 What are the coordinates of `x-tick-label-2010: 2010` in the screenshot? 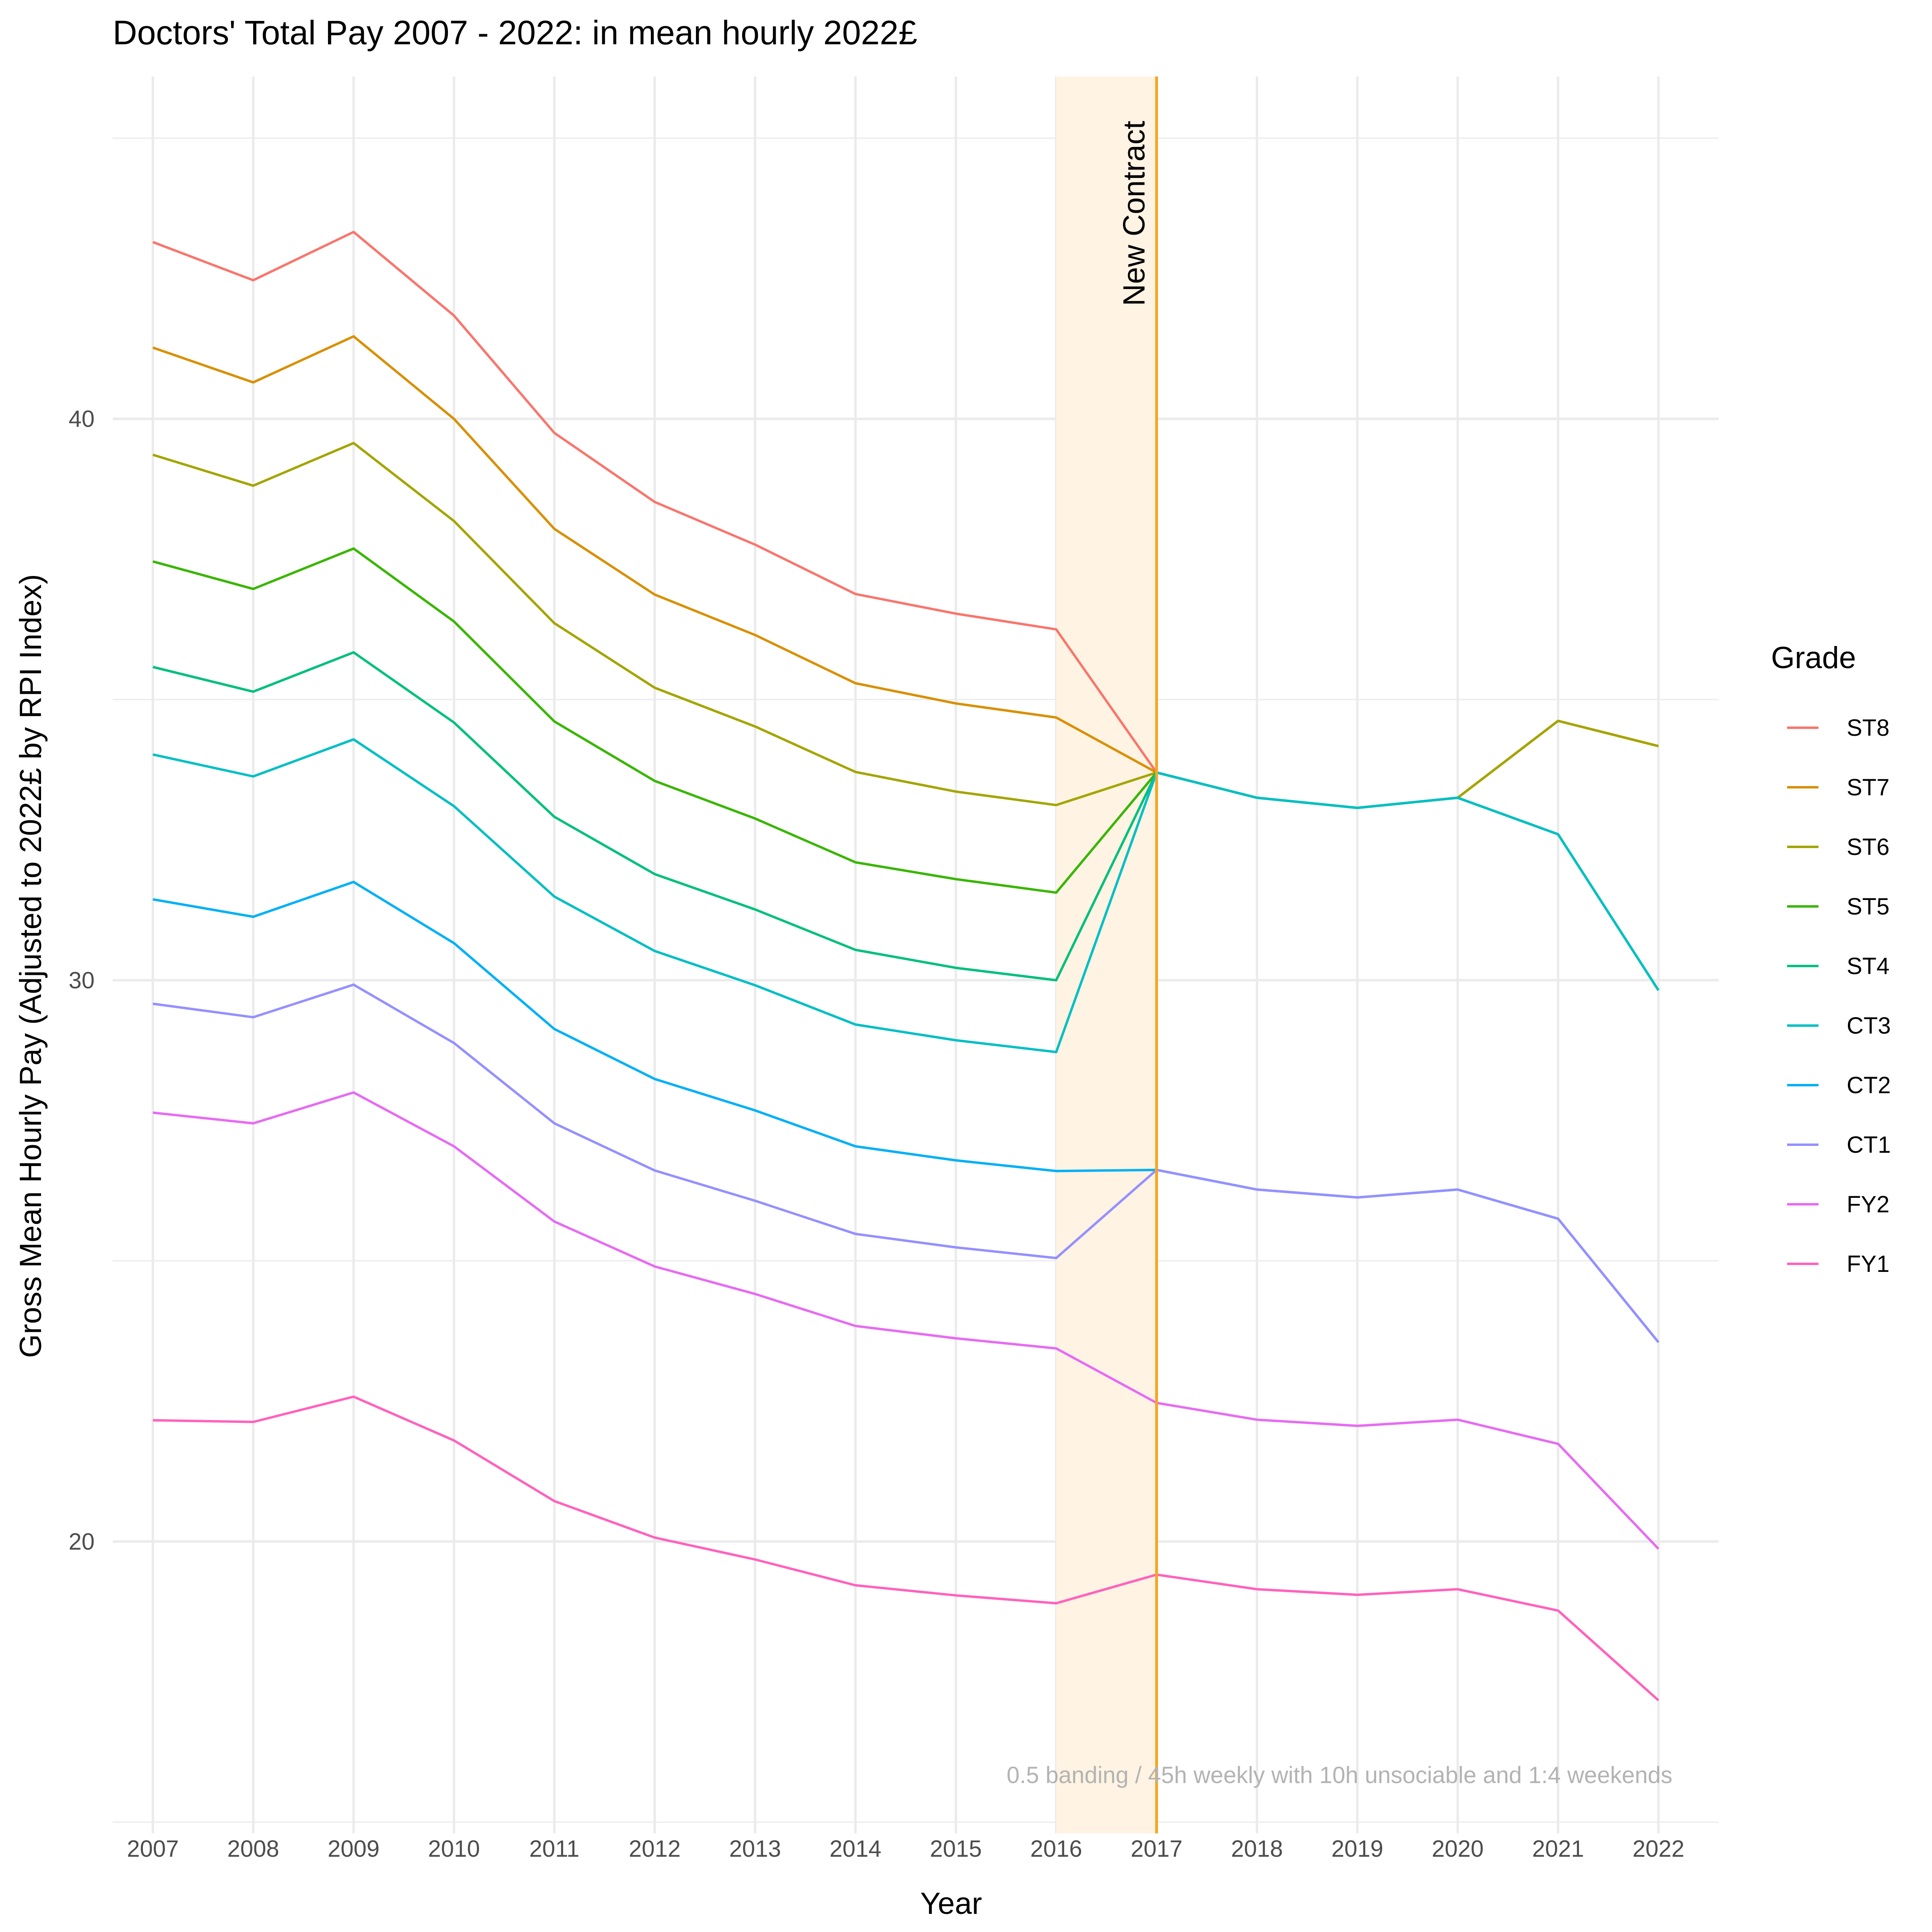 It's located at (454, 1849).